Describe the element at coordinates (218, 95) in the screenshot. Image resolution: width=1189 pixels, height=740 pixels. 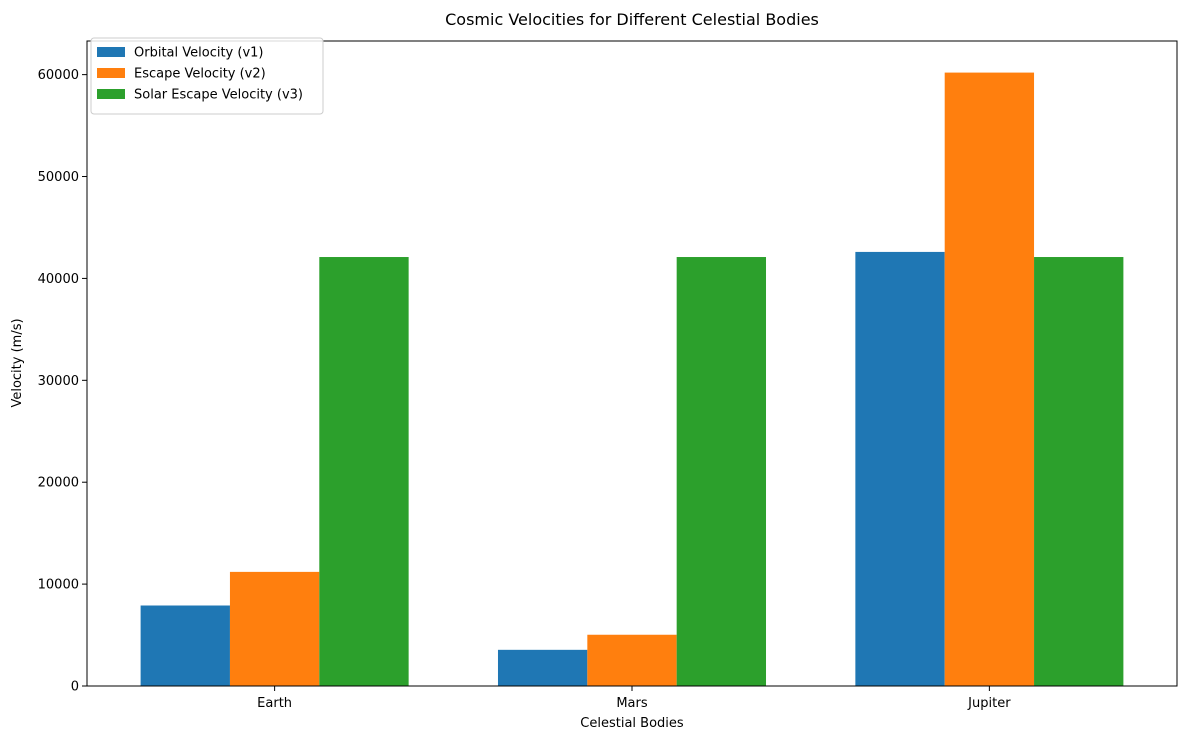
I see `legend-label: Solar Escape Velocity (v3)` at that location.